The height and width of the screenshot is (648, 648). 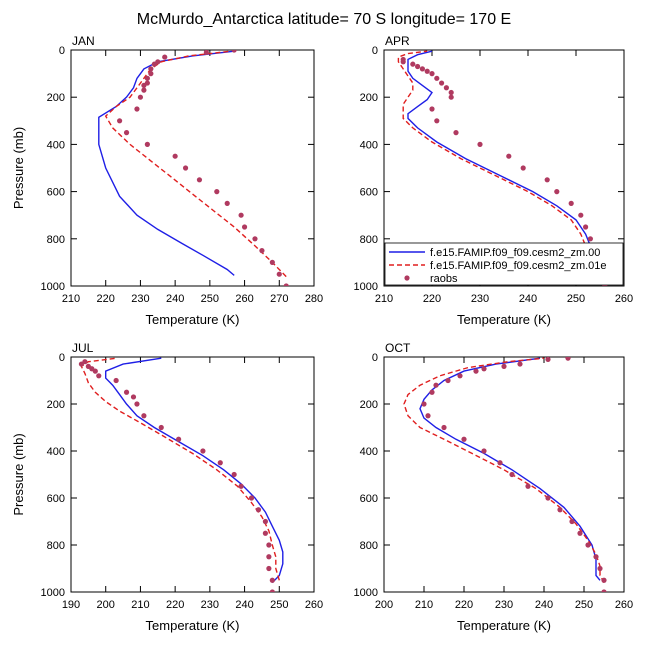 I want to click on x-tick-label: 280, so click(x=314, y=299).